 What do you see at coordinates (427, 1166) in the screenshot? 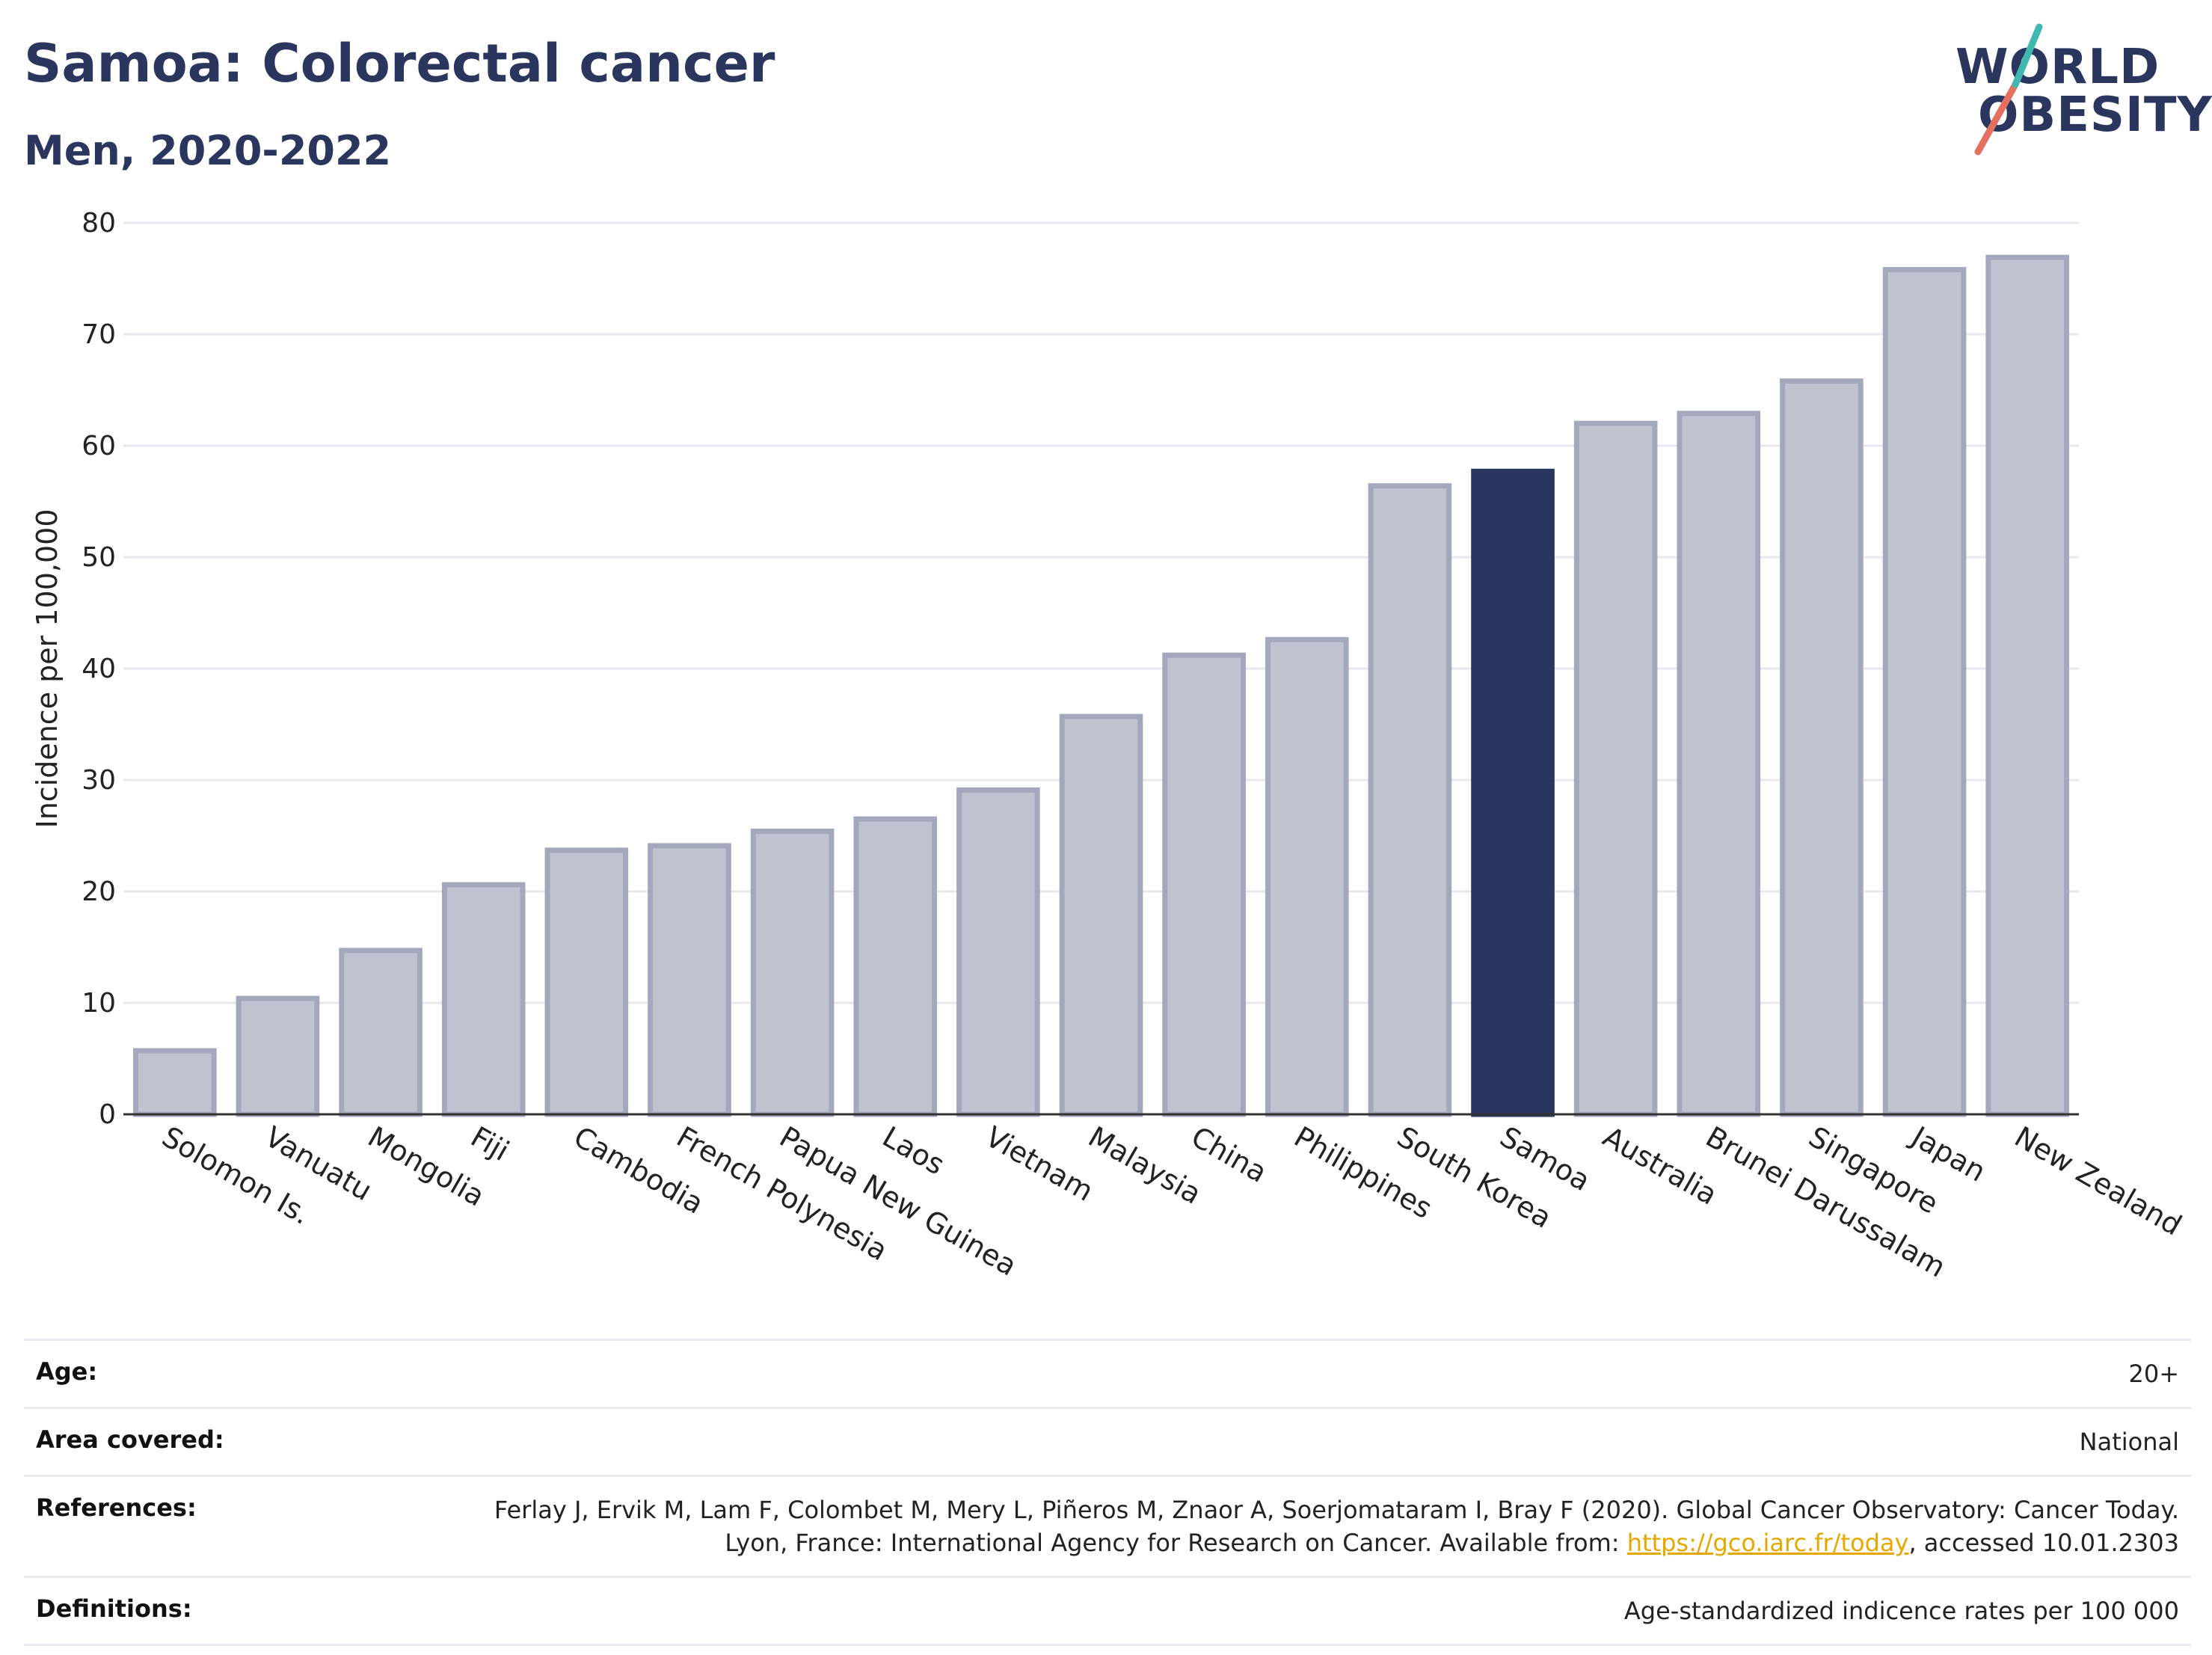
I see `x-tick-label: Mongolia` at bounding box center [427, 1166].